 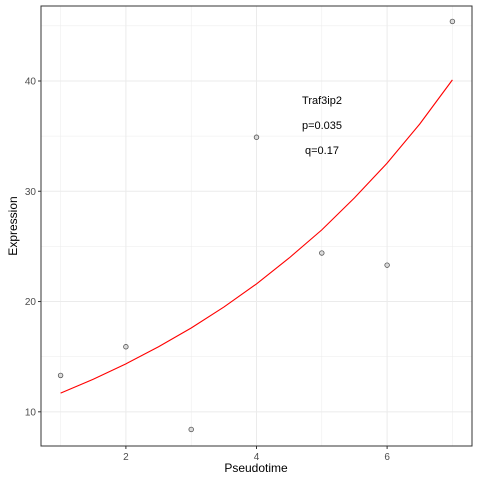 I want to click on annotation-layer: Traf3ip2 p=0.035 q=0.17, so click(x=322, y=126).